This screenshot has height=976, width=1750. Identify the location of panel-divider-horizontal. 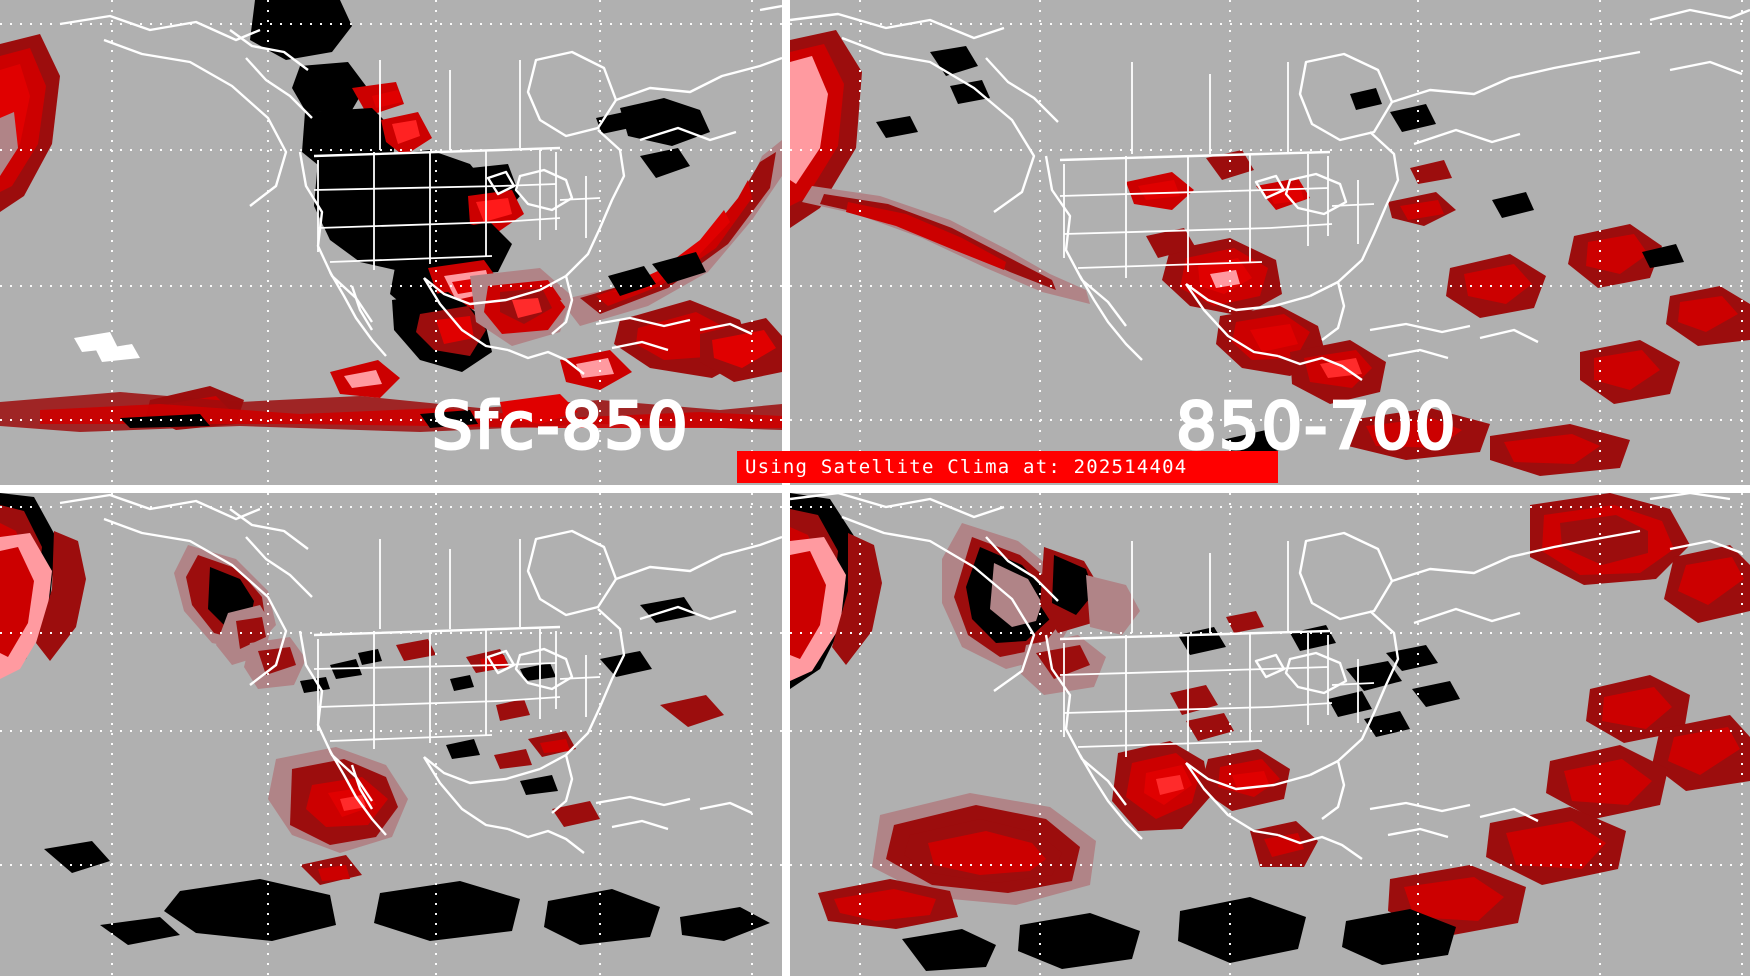
(875, 489).